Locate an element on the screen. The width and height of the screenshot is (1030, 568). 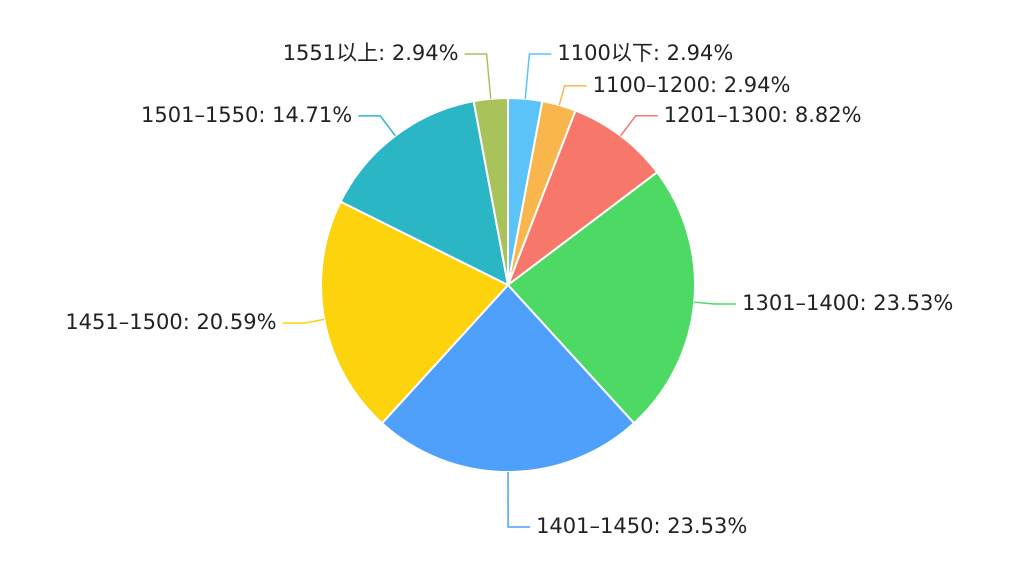
slice-label: 1401–1450: 23.53% is located at coordinates (641, 526).